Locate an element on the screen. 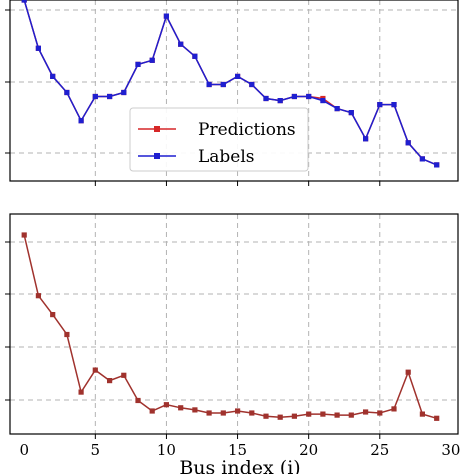  x-tick-labels: 0 5 10 15 20 25 30 is located at coordinates (239, 450).